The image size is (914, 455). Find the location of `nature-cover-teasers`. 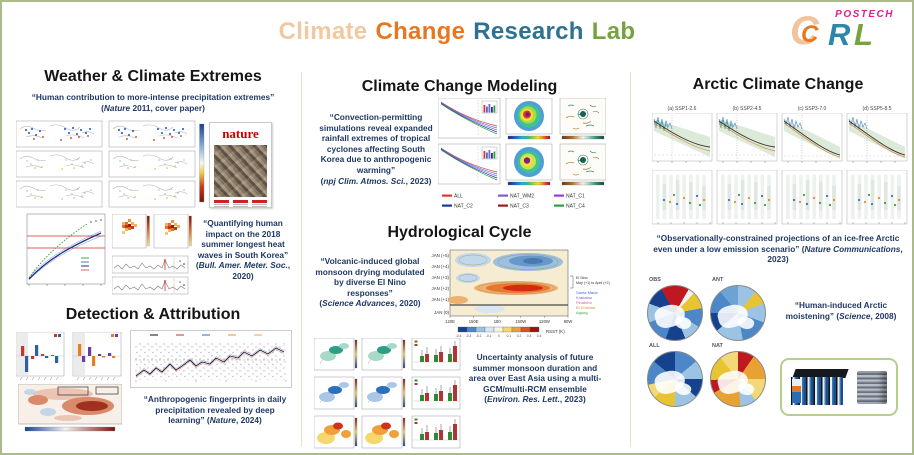

nature-cover-teasers is located at coordinates (240, 204).